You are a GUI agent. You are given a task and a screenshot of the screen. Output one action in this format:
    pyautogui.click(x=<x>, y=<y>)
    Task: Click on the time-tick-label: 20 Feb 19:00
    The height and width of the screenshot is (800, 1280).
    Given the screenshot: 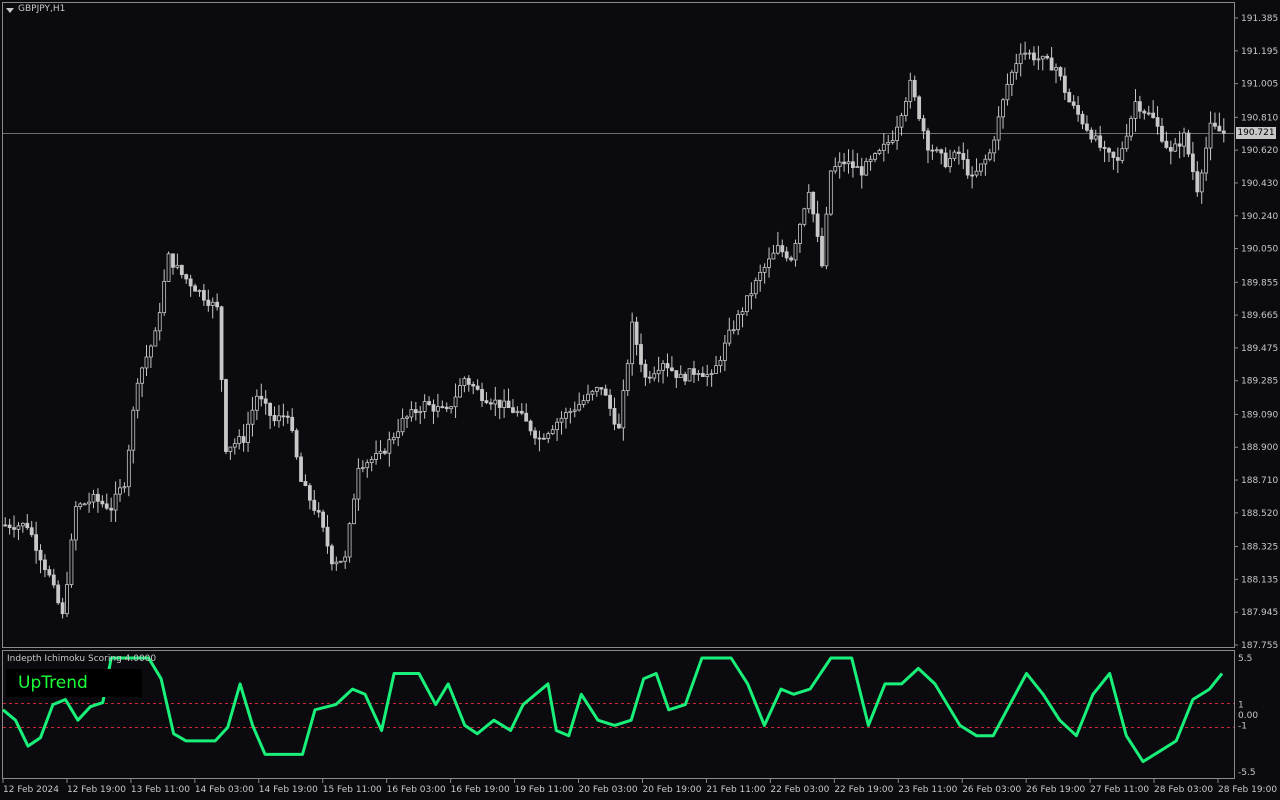 What is the action you would take?
    pyautogui.click(x=671, y=790)
    